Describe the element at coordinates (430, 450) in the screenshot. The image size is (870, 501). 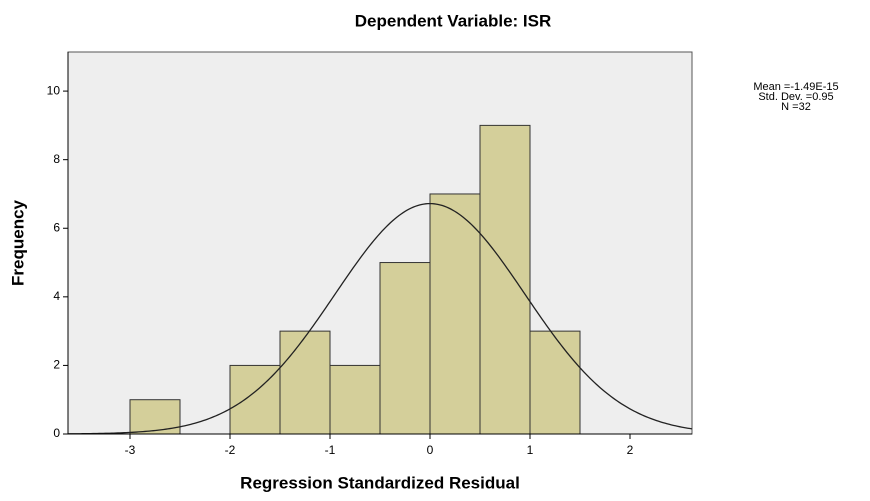
I see `x-tick-label: 0` at that location.